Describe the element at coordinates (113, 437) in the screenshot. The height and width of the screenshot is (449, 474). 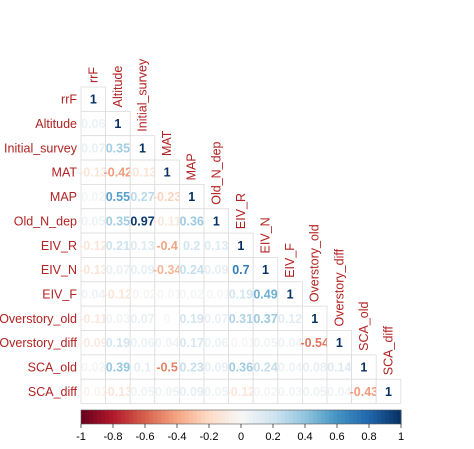
I see `colorbar-tick-label: -0.8` at that location.